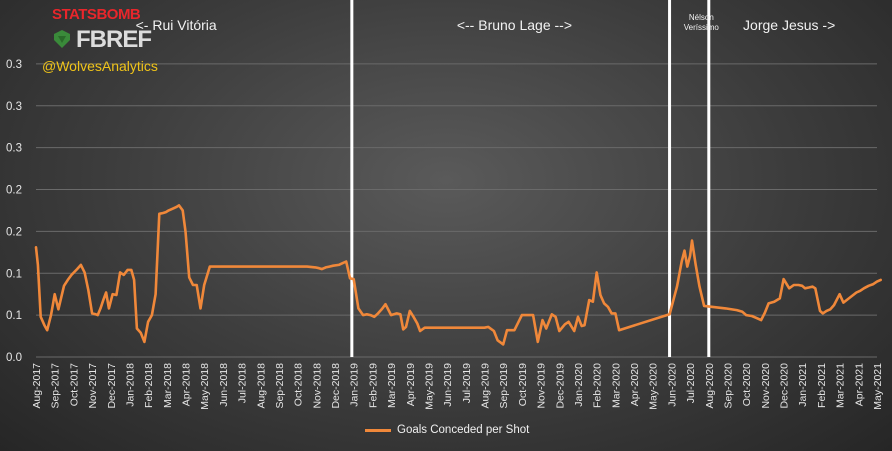 This screenshot has width=892, height=451. Describe the element at coordinates (728, 386) in the screenshot. I see `x-tick-label: Sep-2020` at that location.